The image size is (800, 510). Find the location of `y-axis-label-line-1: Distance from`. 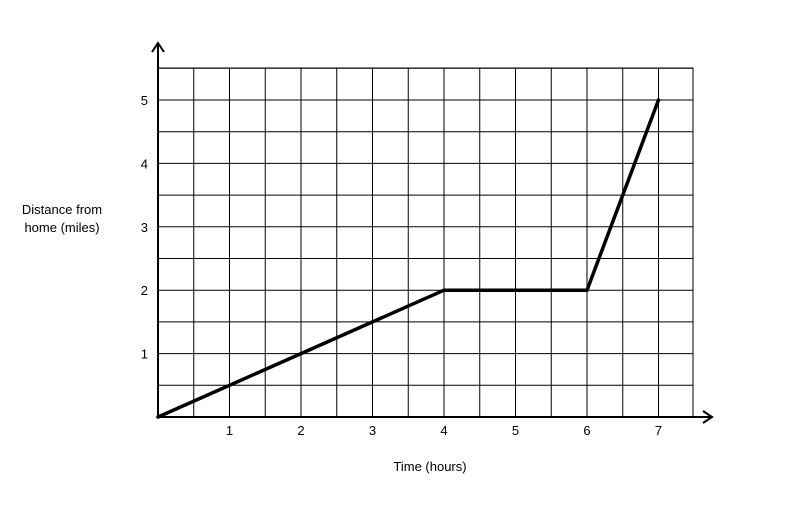

y-axis-label-line-1: Distance from is located at coordinates (62, 209).